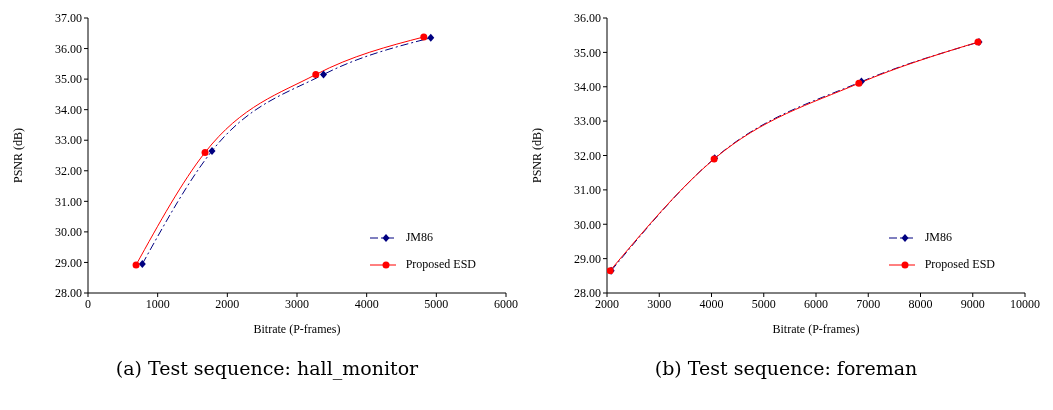  What do you see at coordinates (868, 303) in the screenshot?
I see `x-tick-label: 7000` at bounding box center [868, 303].